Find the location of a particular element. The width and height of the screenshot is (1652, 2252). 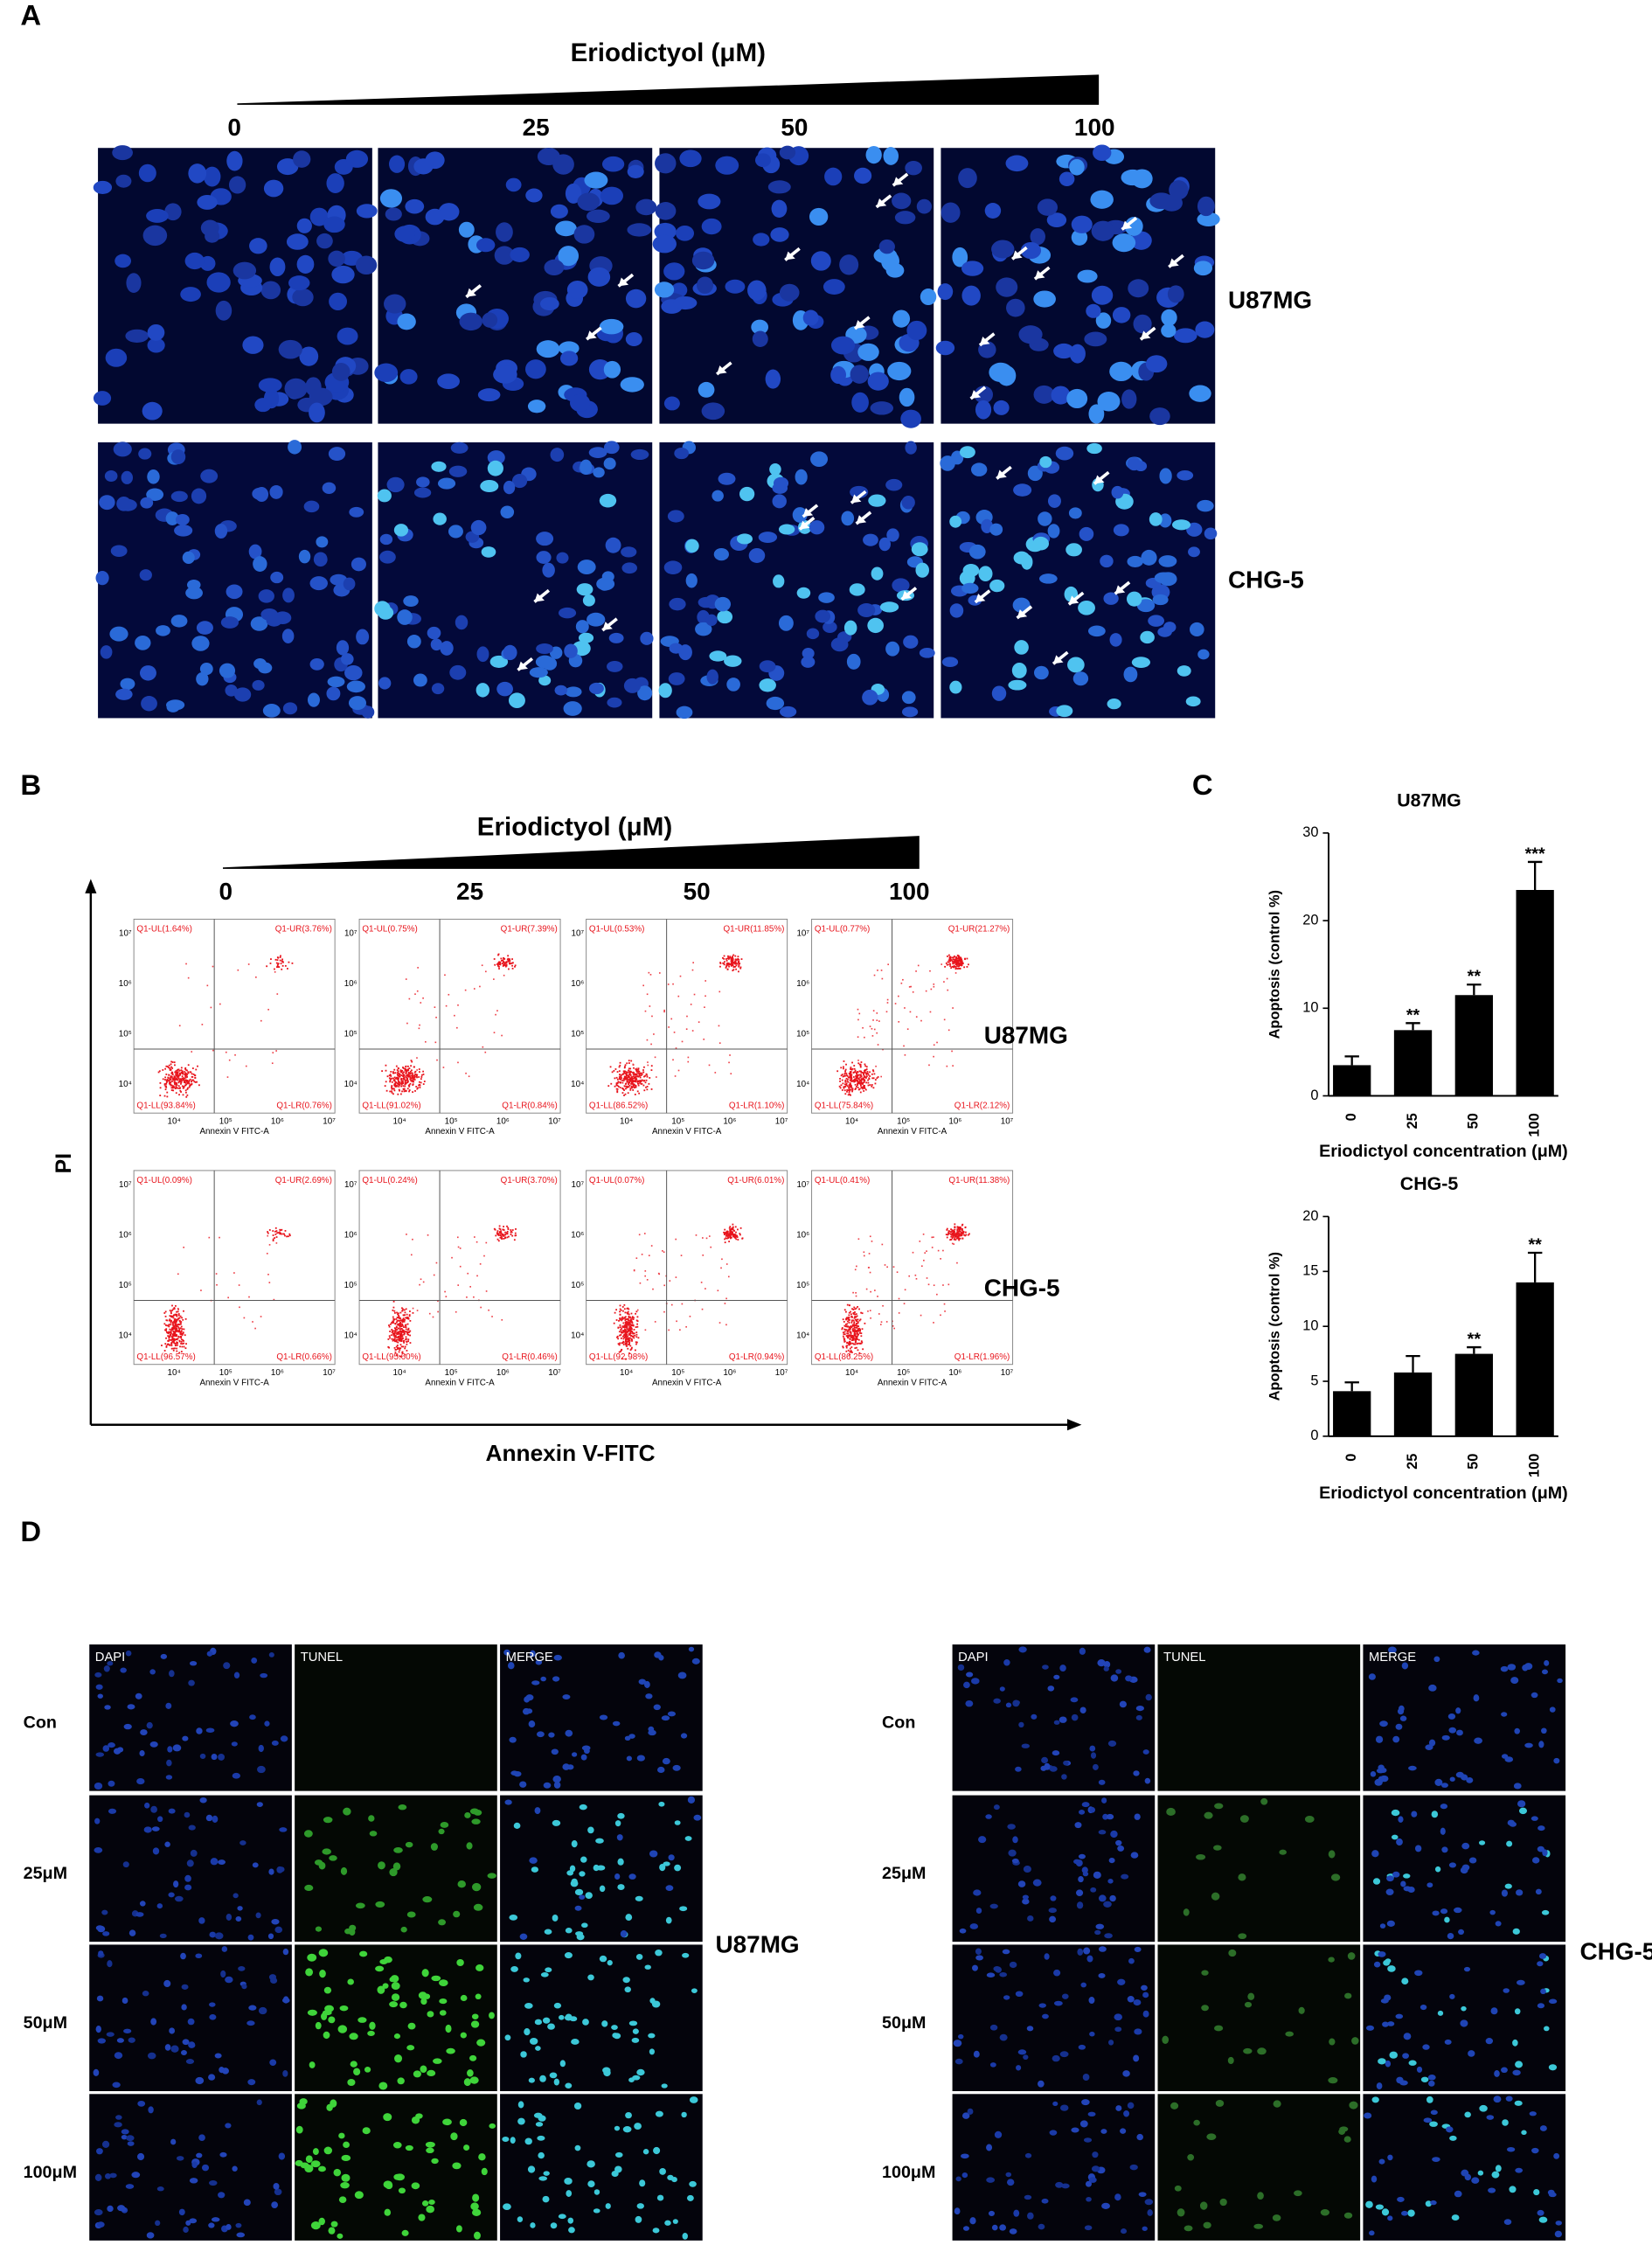

micrograph is located at coordinates (396, 2017).